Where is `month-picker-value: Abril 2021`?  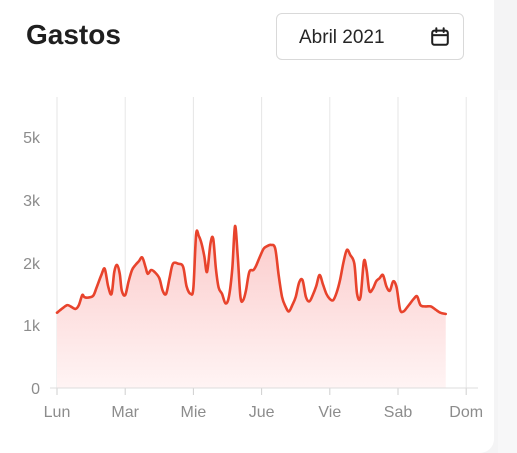
month-picker-value: Abril 2021 is located at coordinates (342, 37).